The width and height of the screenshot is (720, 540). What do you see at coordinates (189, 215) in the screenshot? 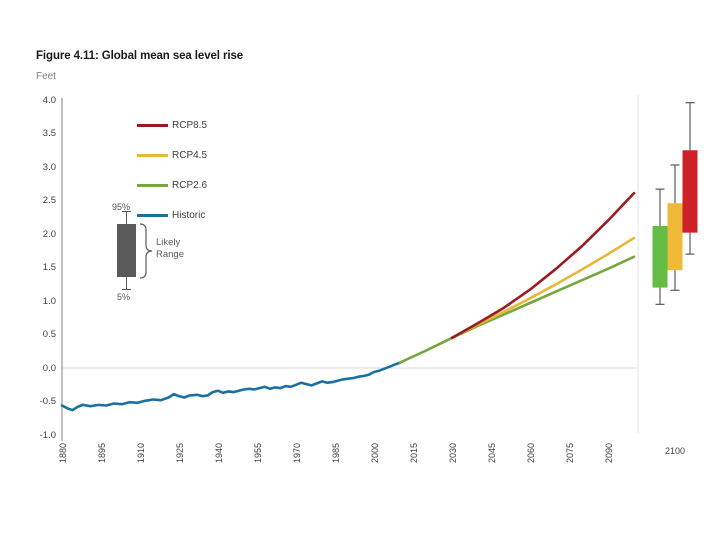
I see `legend-label-historic: Historic` at bounding box center [189, 215].